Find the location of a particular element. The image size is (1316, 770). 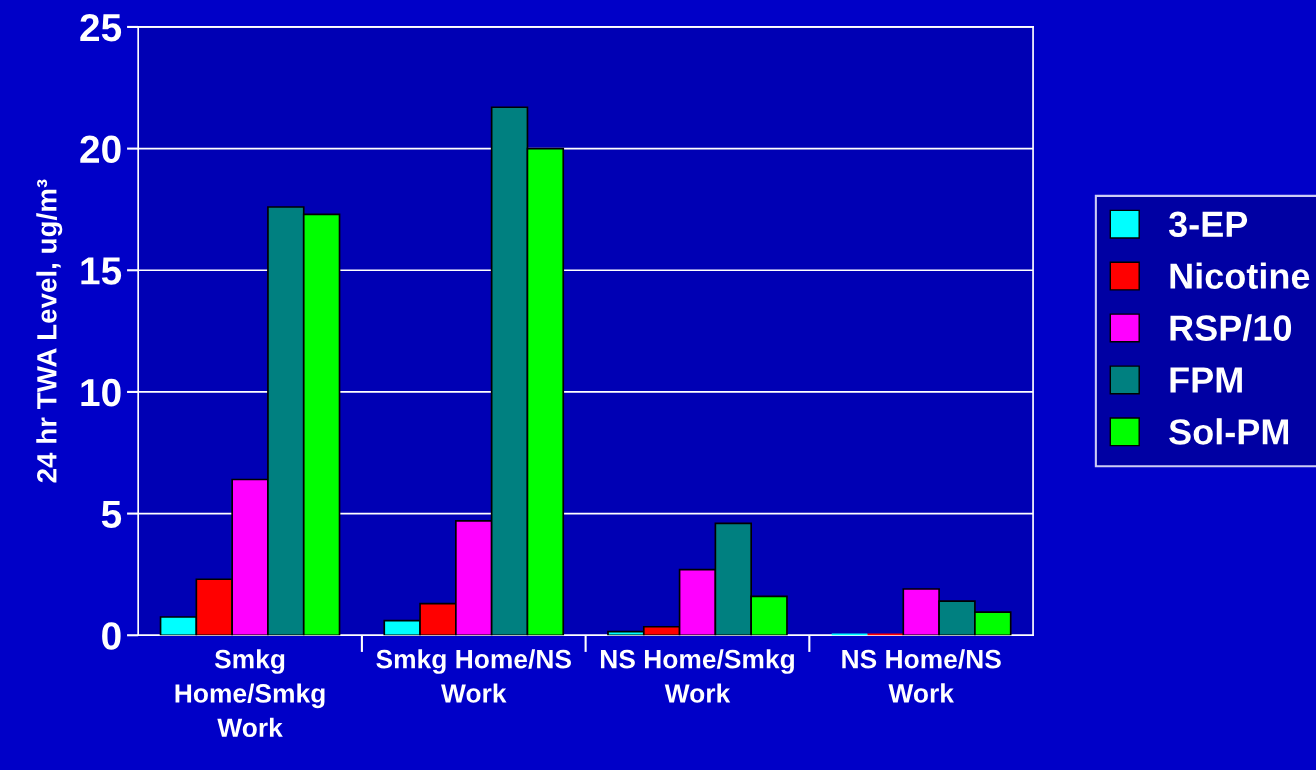

y-tick-label: 25 is located at coordinates (101, 27).